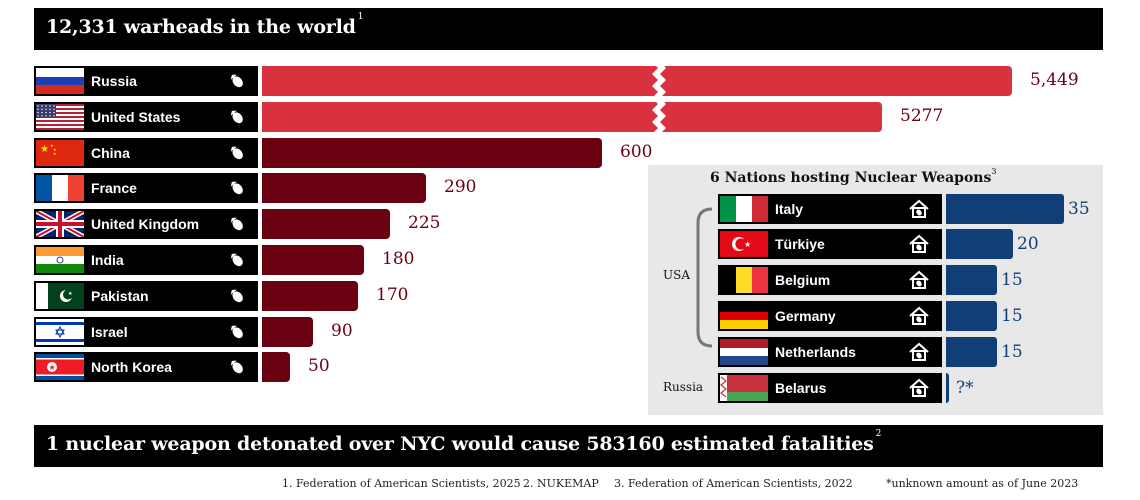 This screenshot has width=1140, height=500. Describe the element at coordinates (326, 224) in the screenshot. I see `bar-united-kingdom` at that location.